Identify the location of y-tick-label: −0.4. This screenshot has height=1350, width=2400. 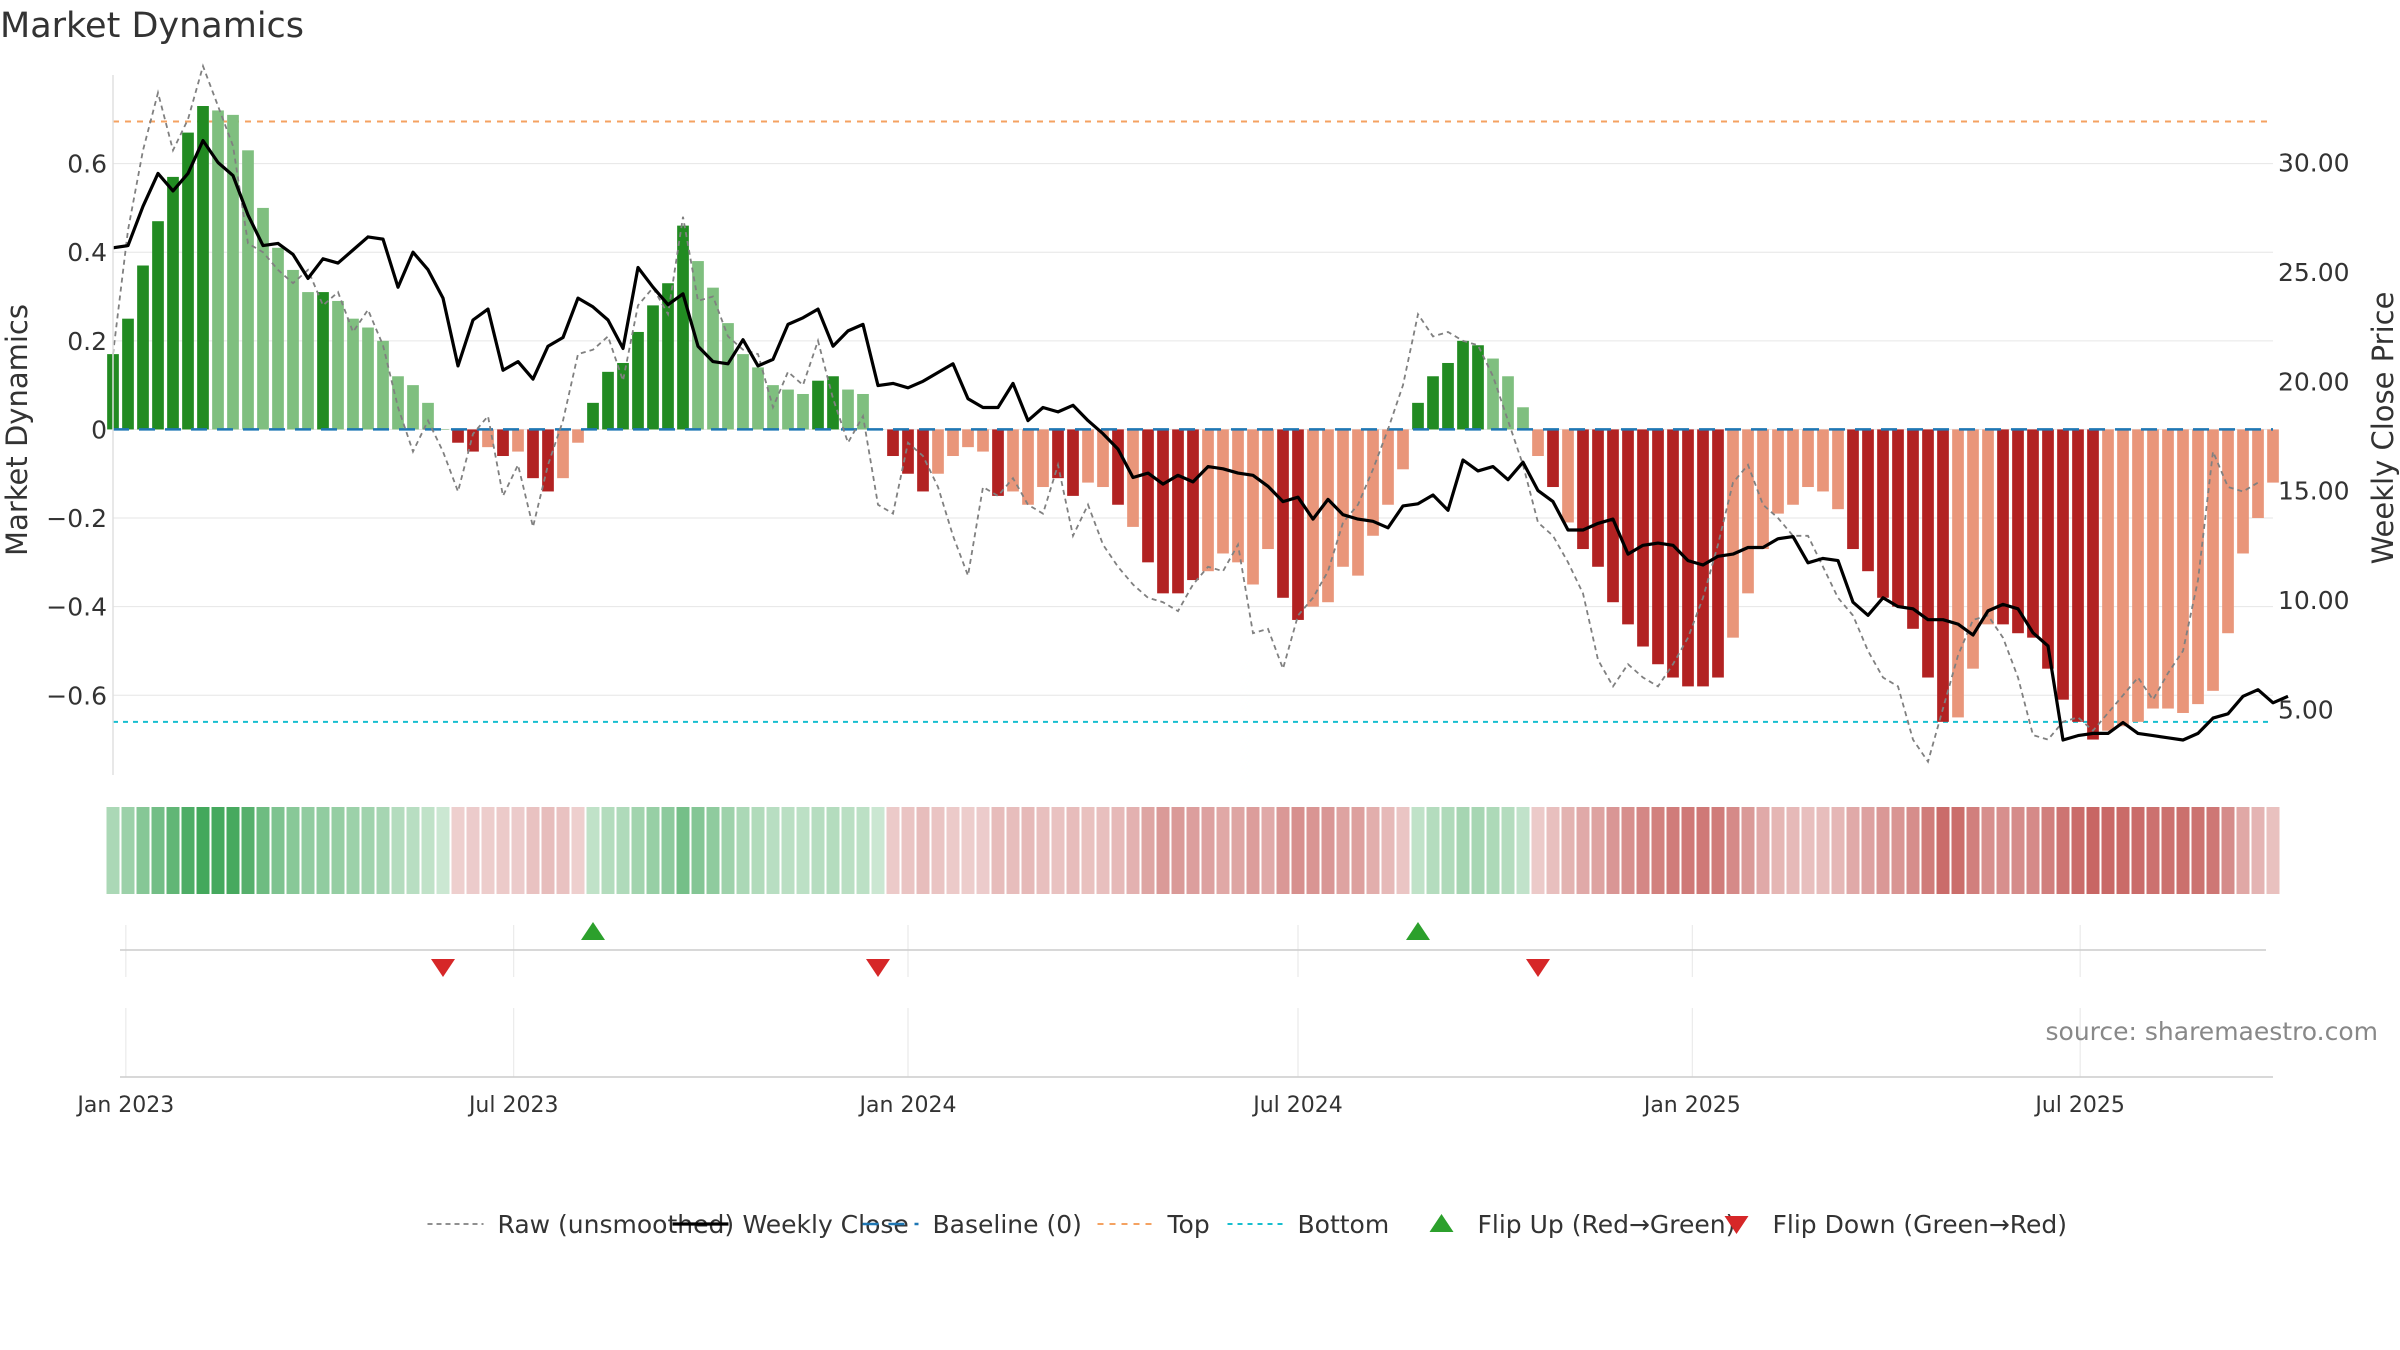
(76, 607).